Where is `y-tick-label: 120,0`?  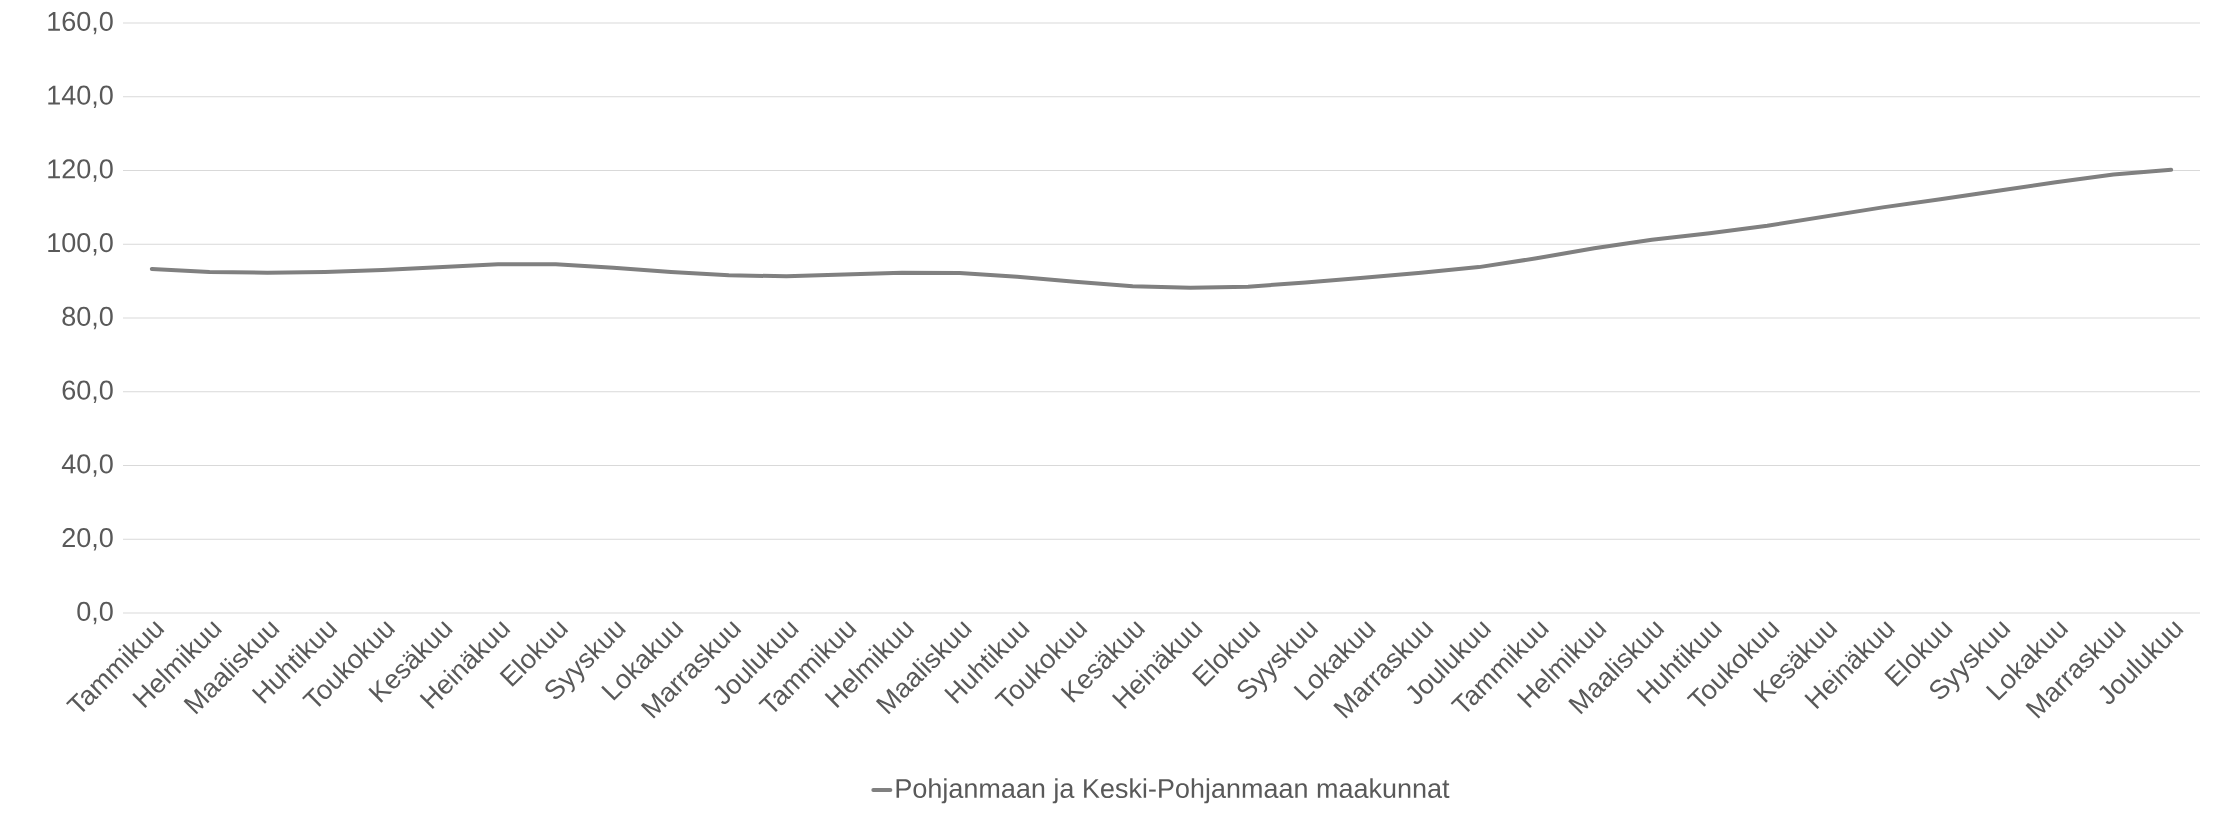
y-tick-label: 120,0 is located at coordinates (80, 170).